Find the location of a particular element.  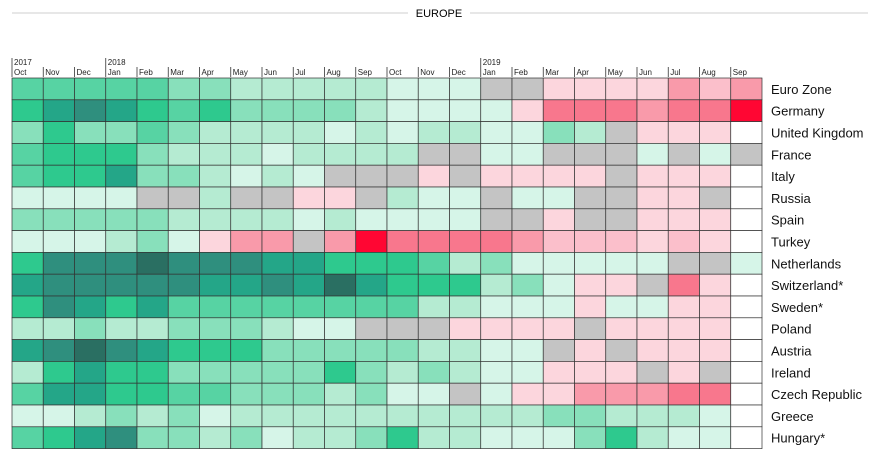

row-label: Ireland is located at coordinates (791, 372).